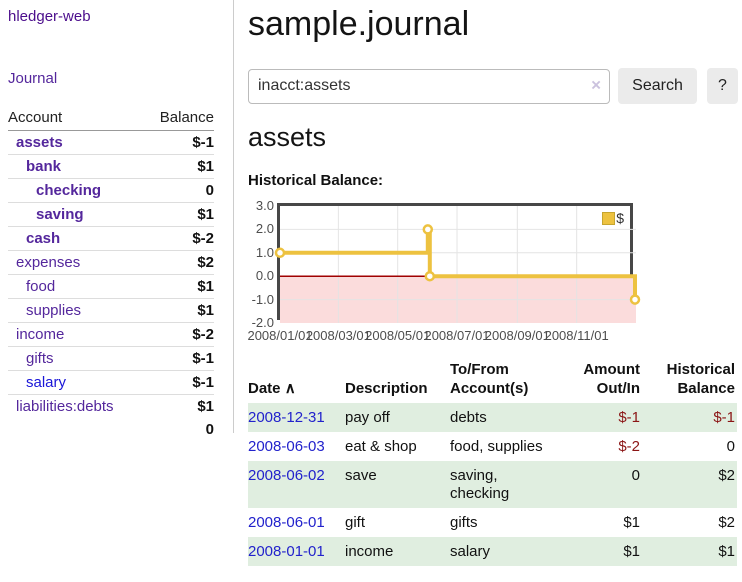 Image resolution: width=742 pixels, height=582 pixels. What do you see at coordinates (657, 86) in the screenshot?
I see `search-button: Search` at bounding box center [657, 86].